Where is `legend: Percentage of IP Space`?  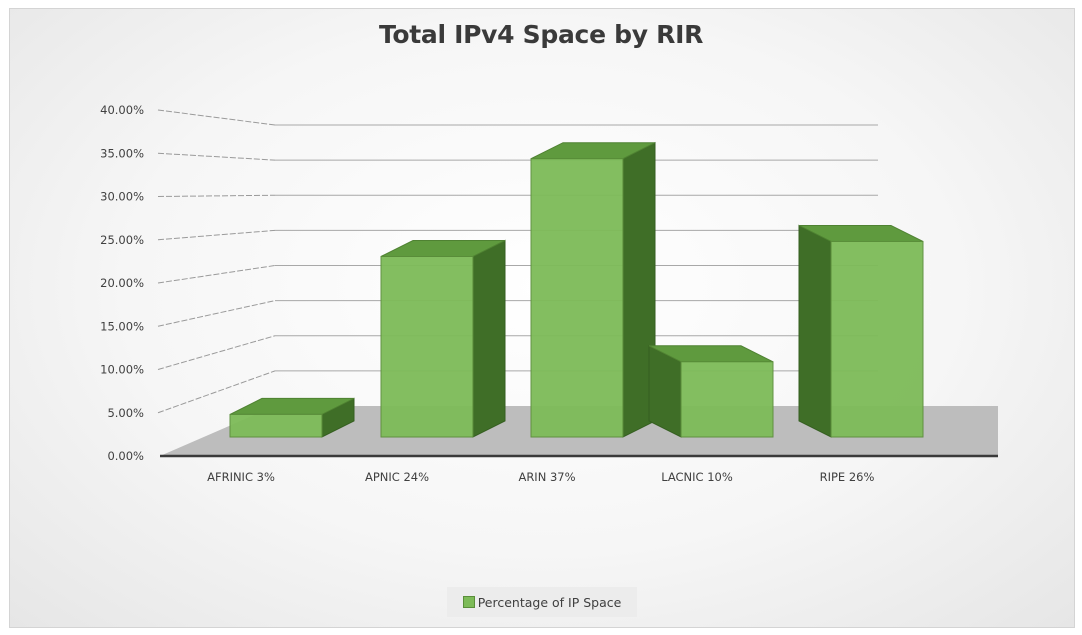 legend: Percentage of IP Space is located at coordinates (542, 602).